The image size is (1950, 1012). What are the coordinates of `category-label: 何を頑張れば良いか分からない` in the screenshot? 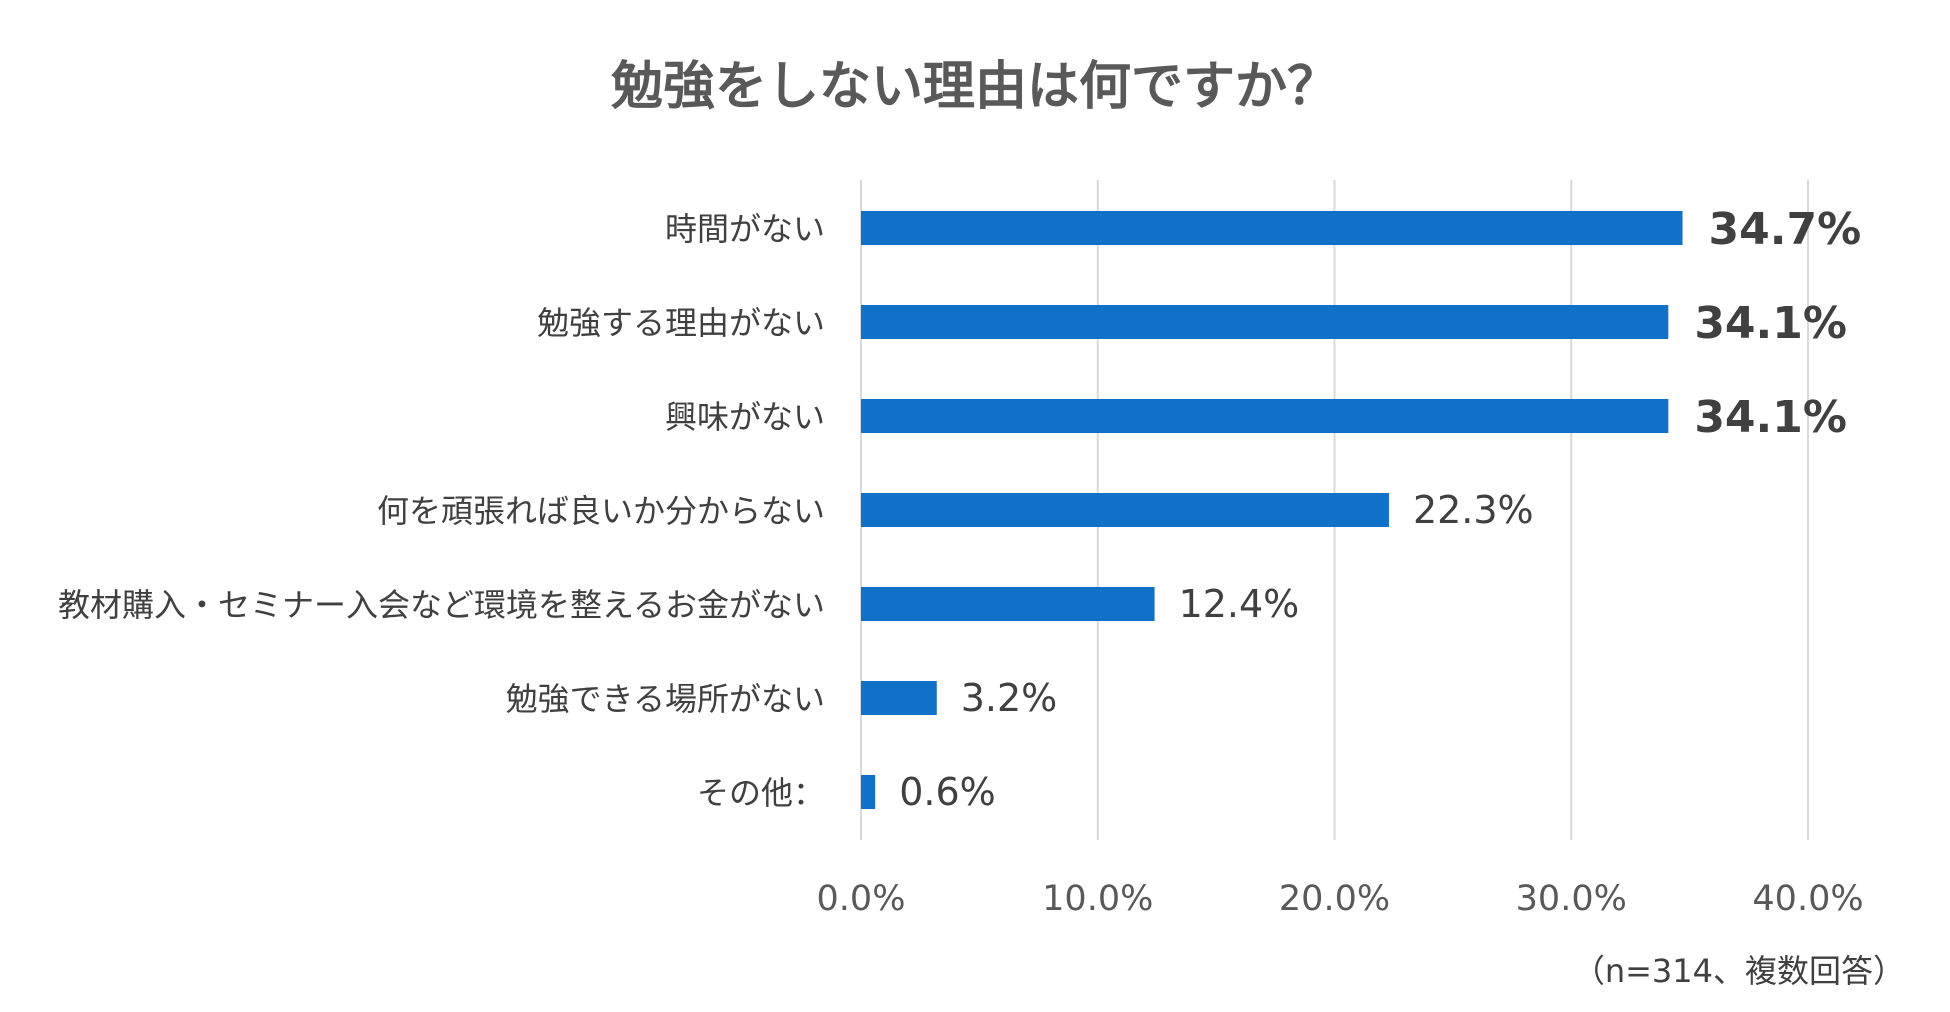 It's located at (601, 511).